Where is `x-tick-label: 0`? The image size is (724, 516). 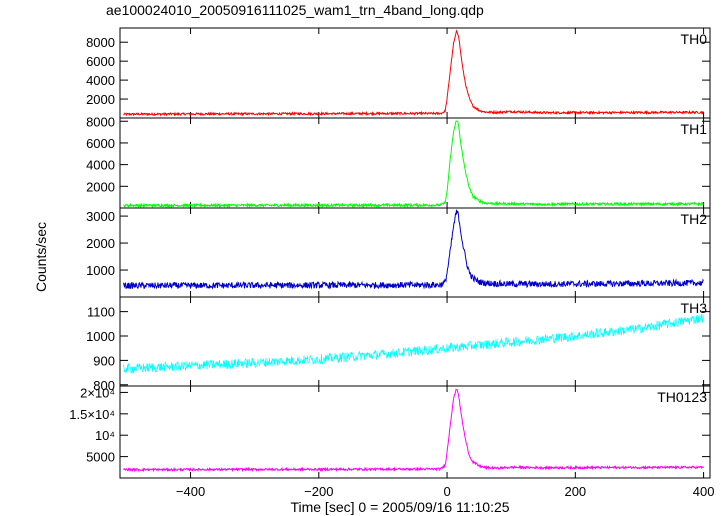
x-tick-label: 0 is located at coordinates (446, 491).